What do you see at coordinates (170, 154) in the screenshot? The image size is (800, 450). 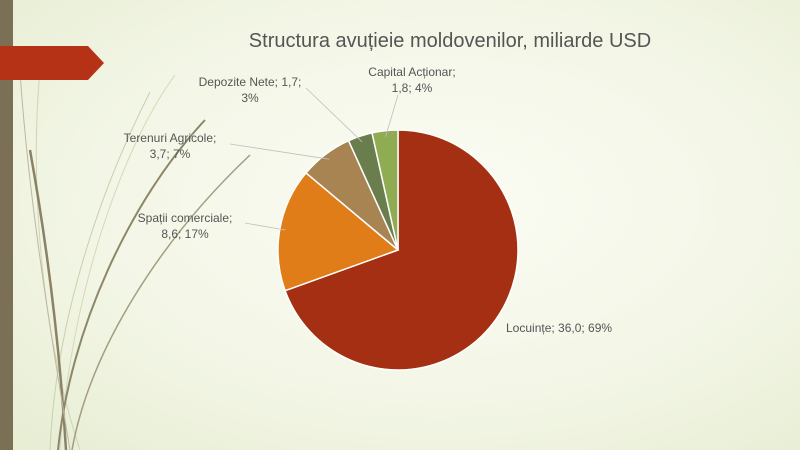 I see `data-label-line: 3,7; 7%` at bounding box center [170, 154].